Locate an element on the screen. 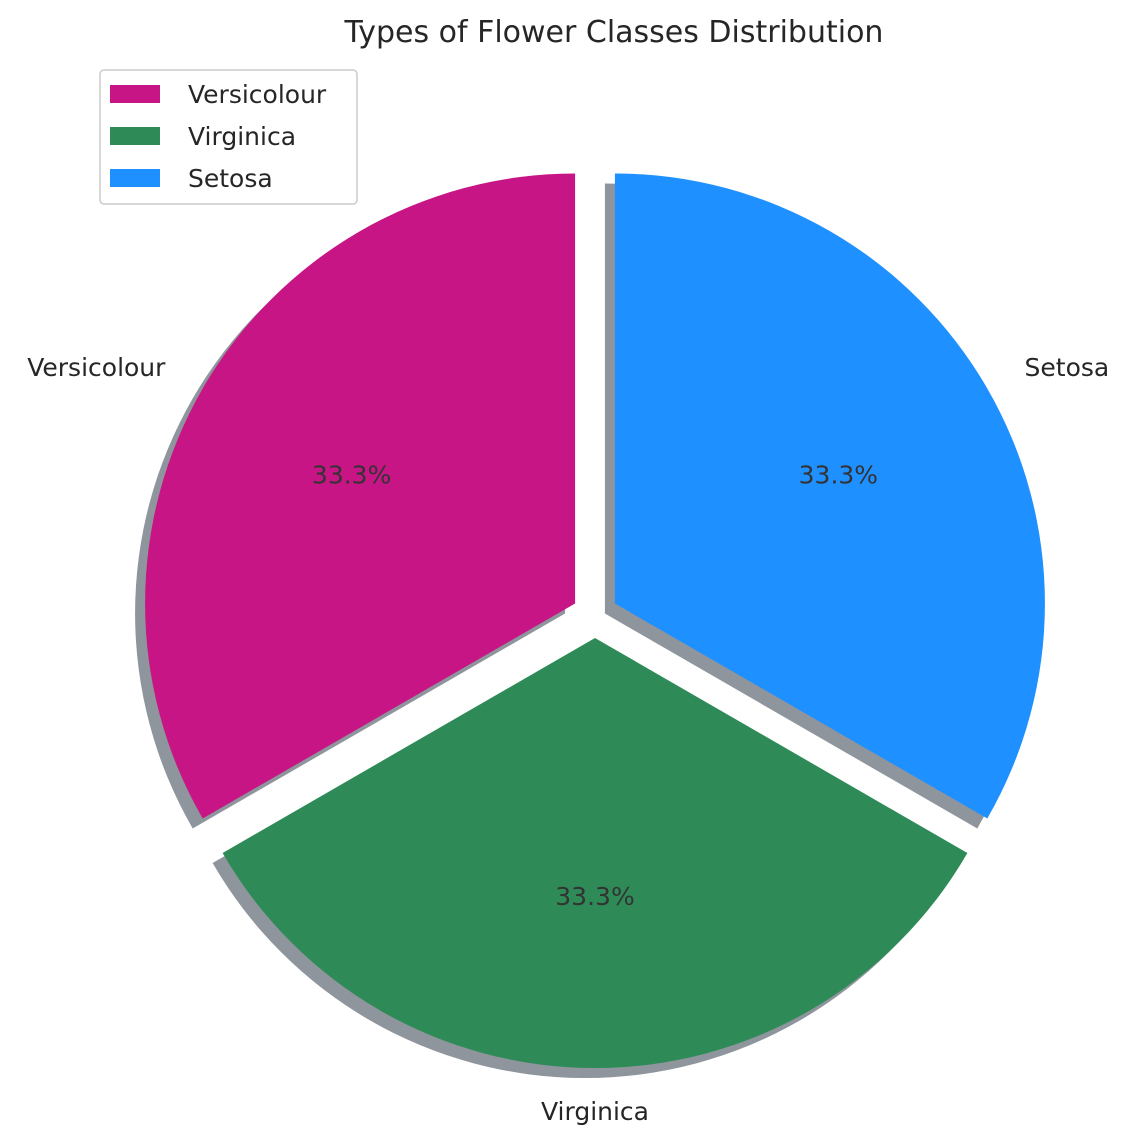  legend-label-versicolour: Versicolour is located at coordinates (257, 94).